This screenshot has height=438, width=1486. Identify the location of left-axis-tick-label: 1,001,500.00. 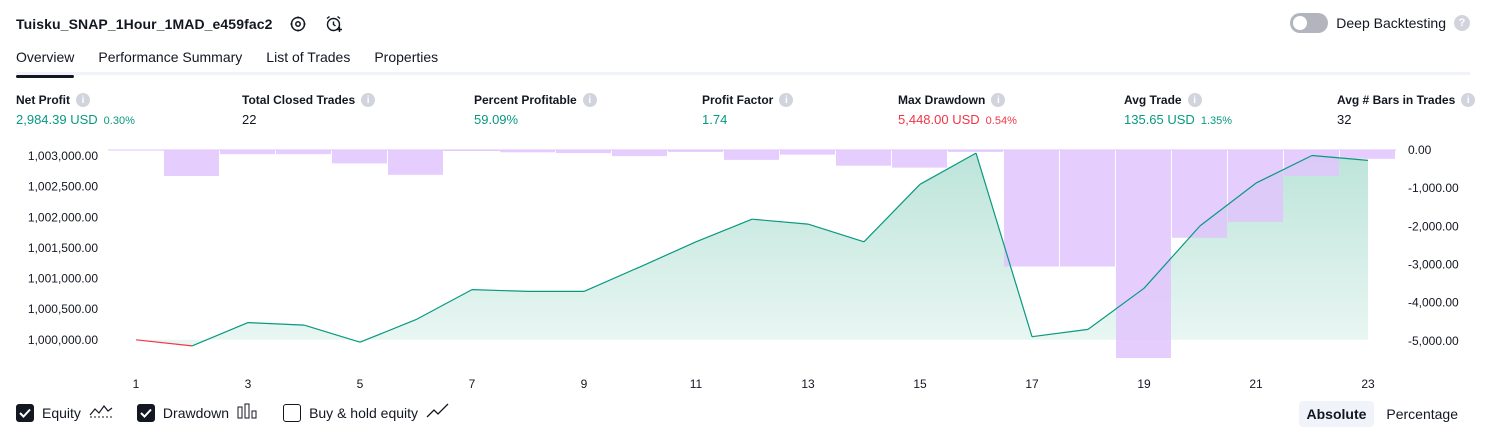
(63, 248).